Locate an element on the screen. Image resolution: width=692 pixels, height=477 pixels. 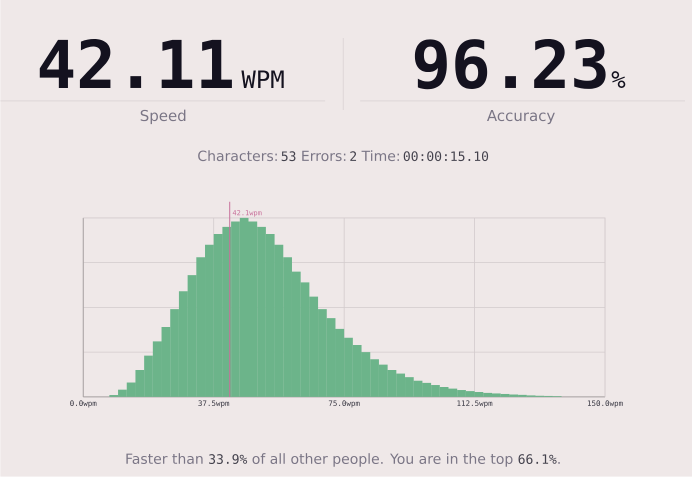
text: 00:00:15.10 is located at coordinates (446, 156).